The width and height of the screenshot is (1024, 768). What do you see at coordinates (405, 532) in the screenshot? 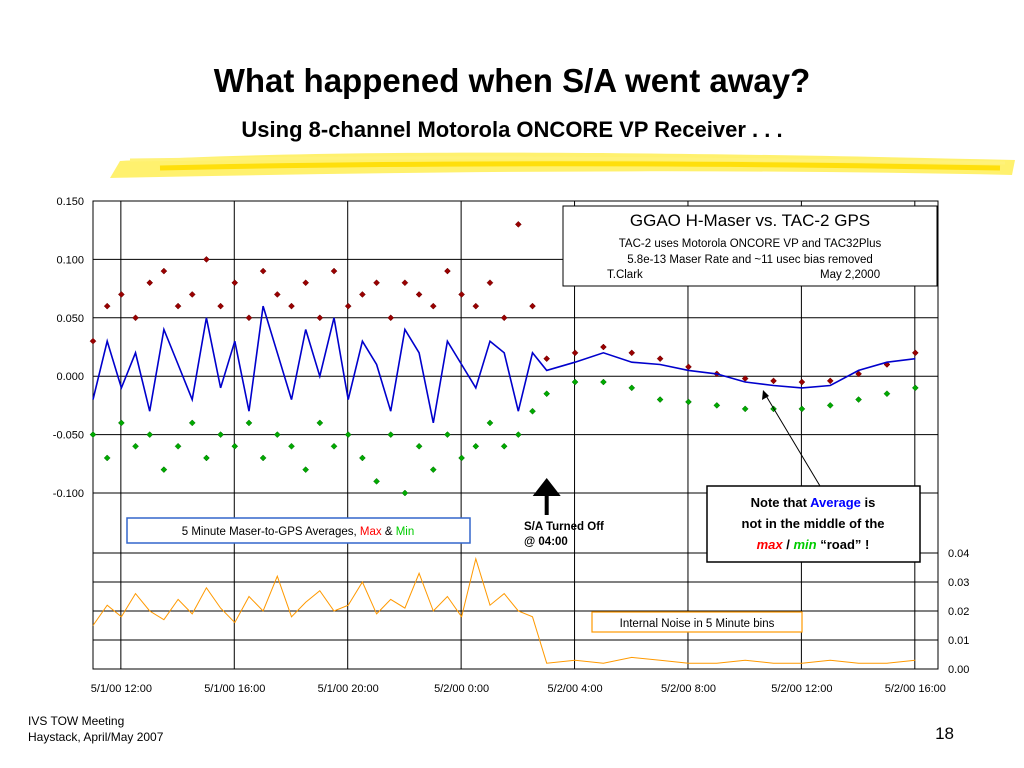
I see `legend-min-label: Min` at bounding box center [405, 532].